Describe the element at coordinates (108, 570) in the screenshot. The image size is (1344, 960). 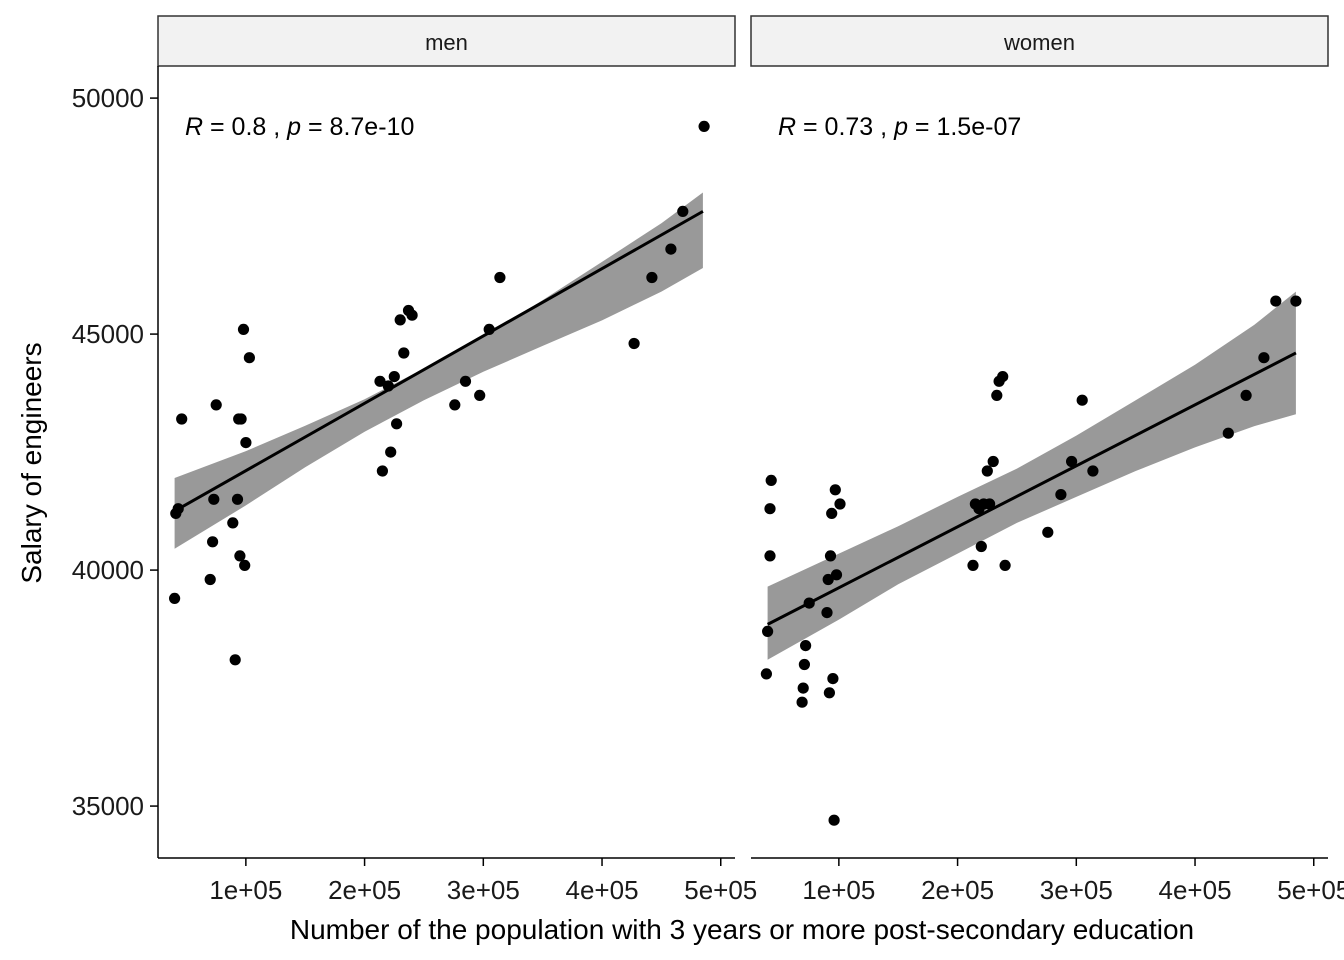
I see `y-tick-label: 40000` at that location.